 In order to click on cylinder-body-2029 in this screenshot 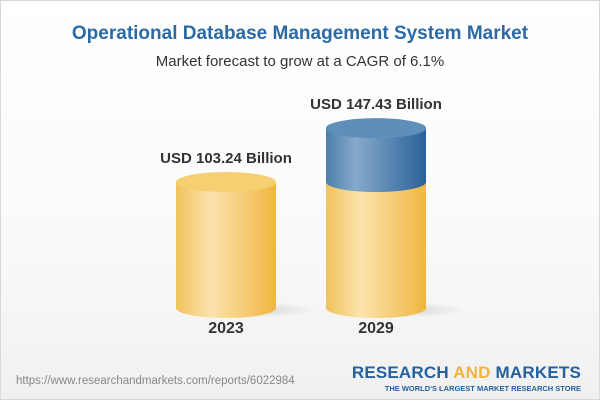, I will do `click(376, 250)`.